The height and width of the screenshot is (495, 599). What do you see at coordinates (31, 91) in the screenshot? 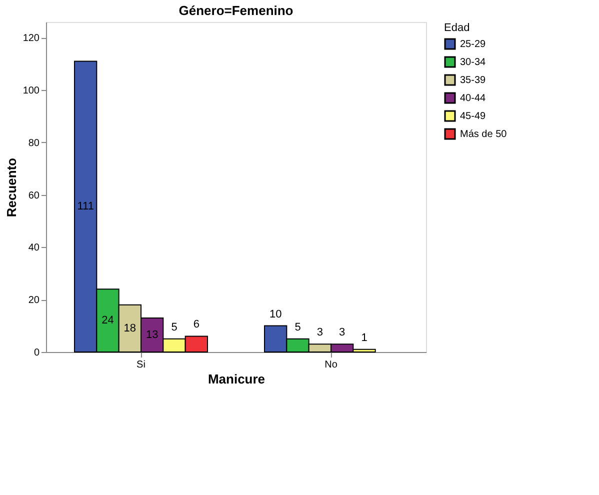
I see `y-tick-label: 100` at bounding box center [31, 91].